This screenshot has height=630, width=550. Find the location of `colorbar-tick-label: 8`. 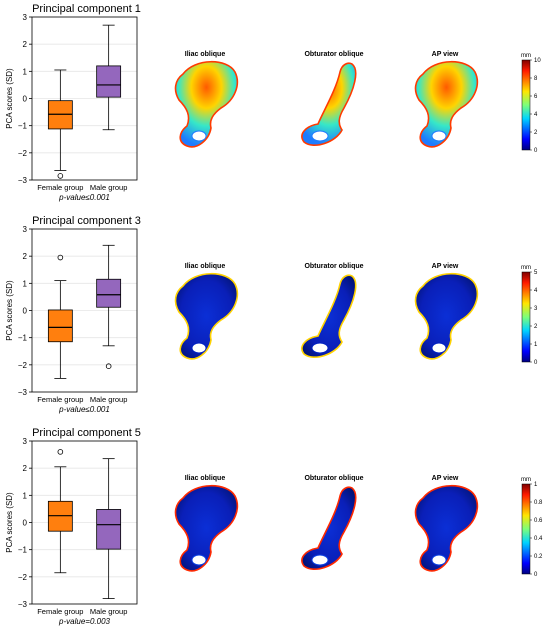

colorbar-tick-label: 8 is located at coordinates (536, 79).